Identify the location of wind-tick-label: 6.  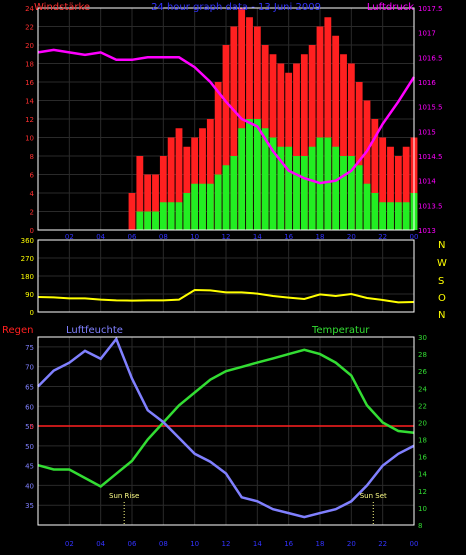
(32, 176).